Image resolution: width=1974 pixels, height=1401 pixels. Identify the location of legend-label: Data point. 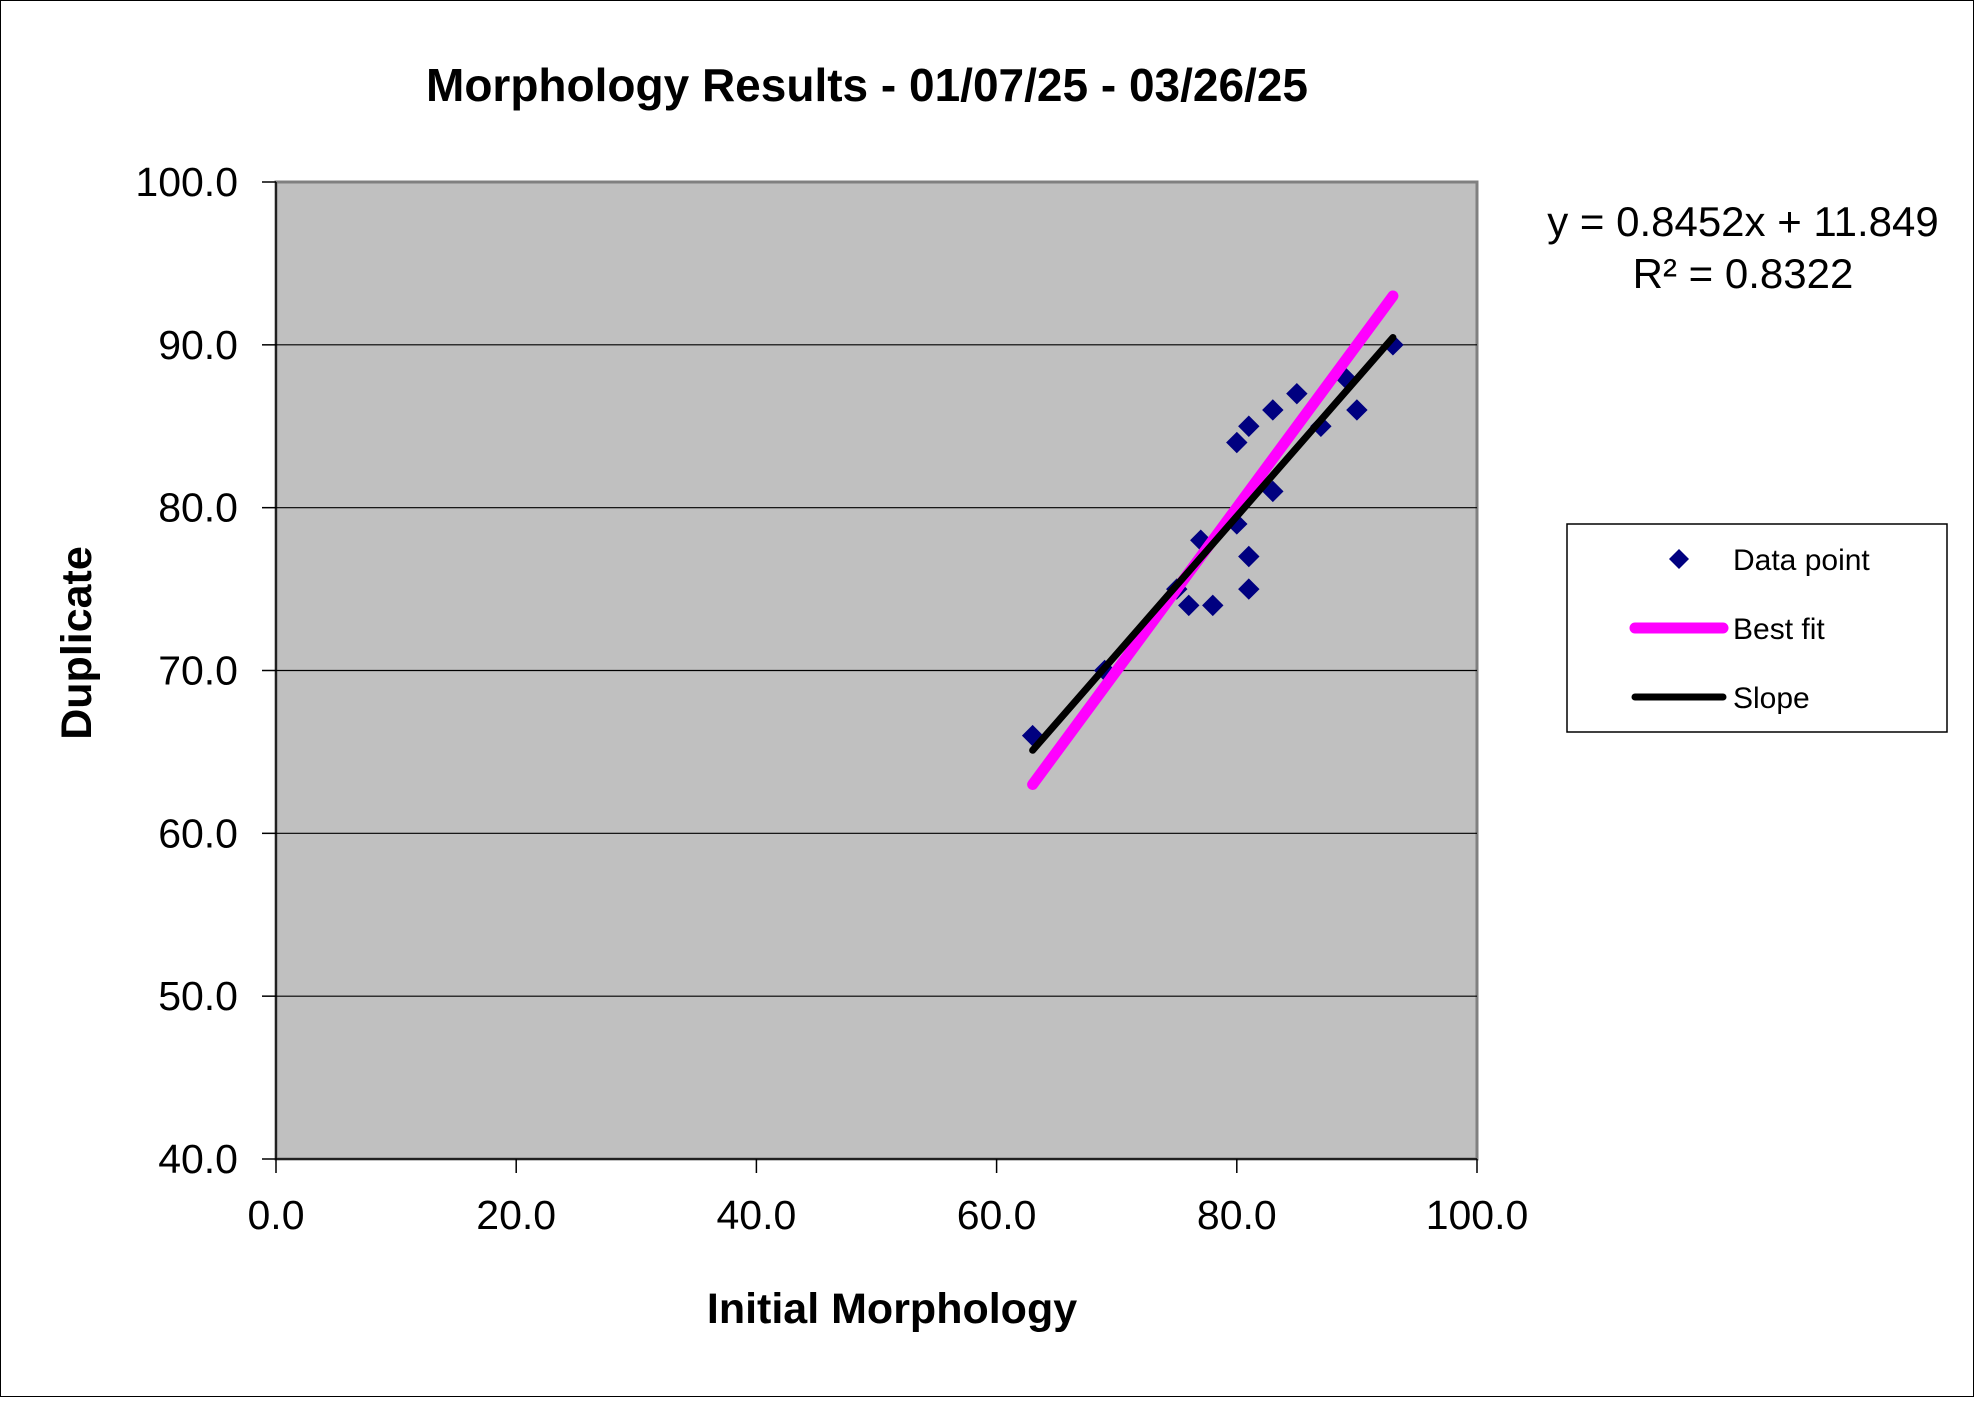
(1801, 560).